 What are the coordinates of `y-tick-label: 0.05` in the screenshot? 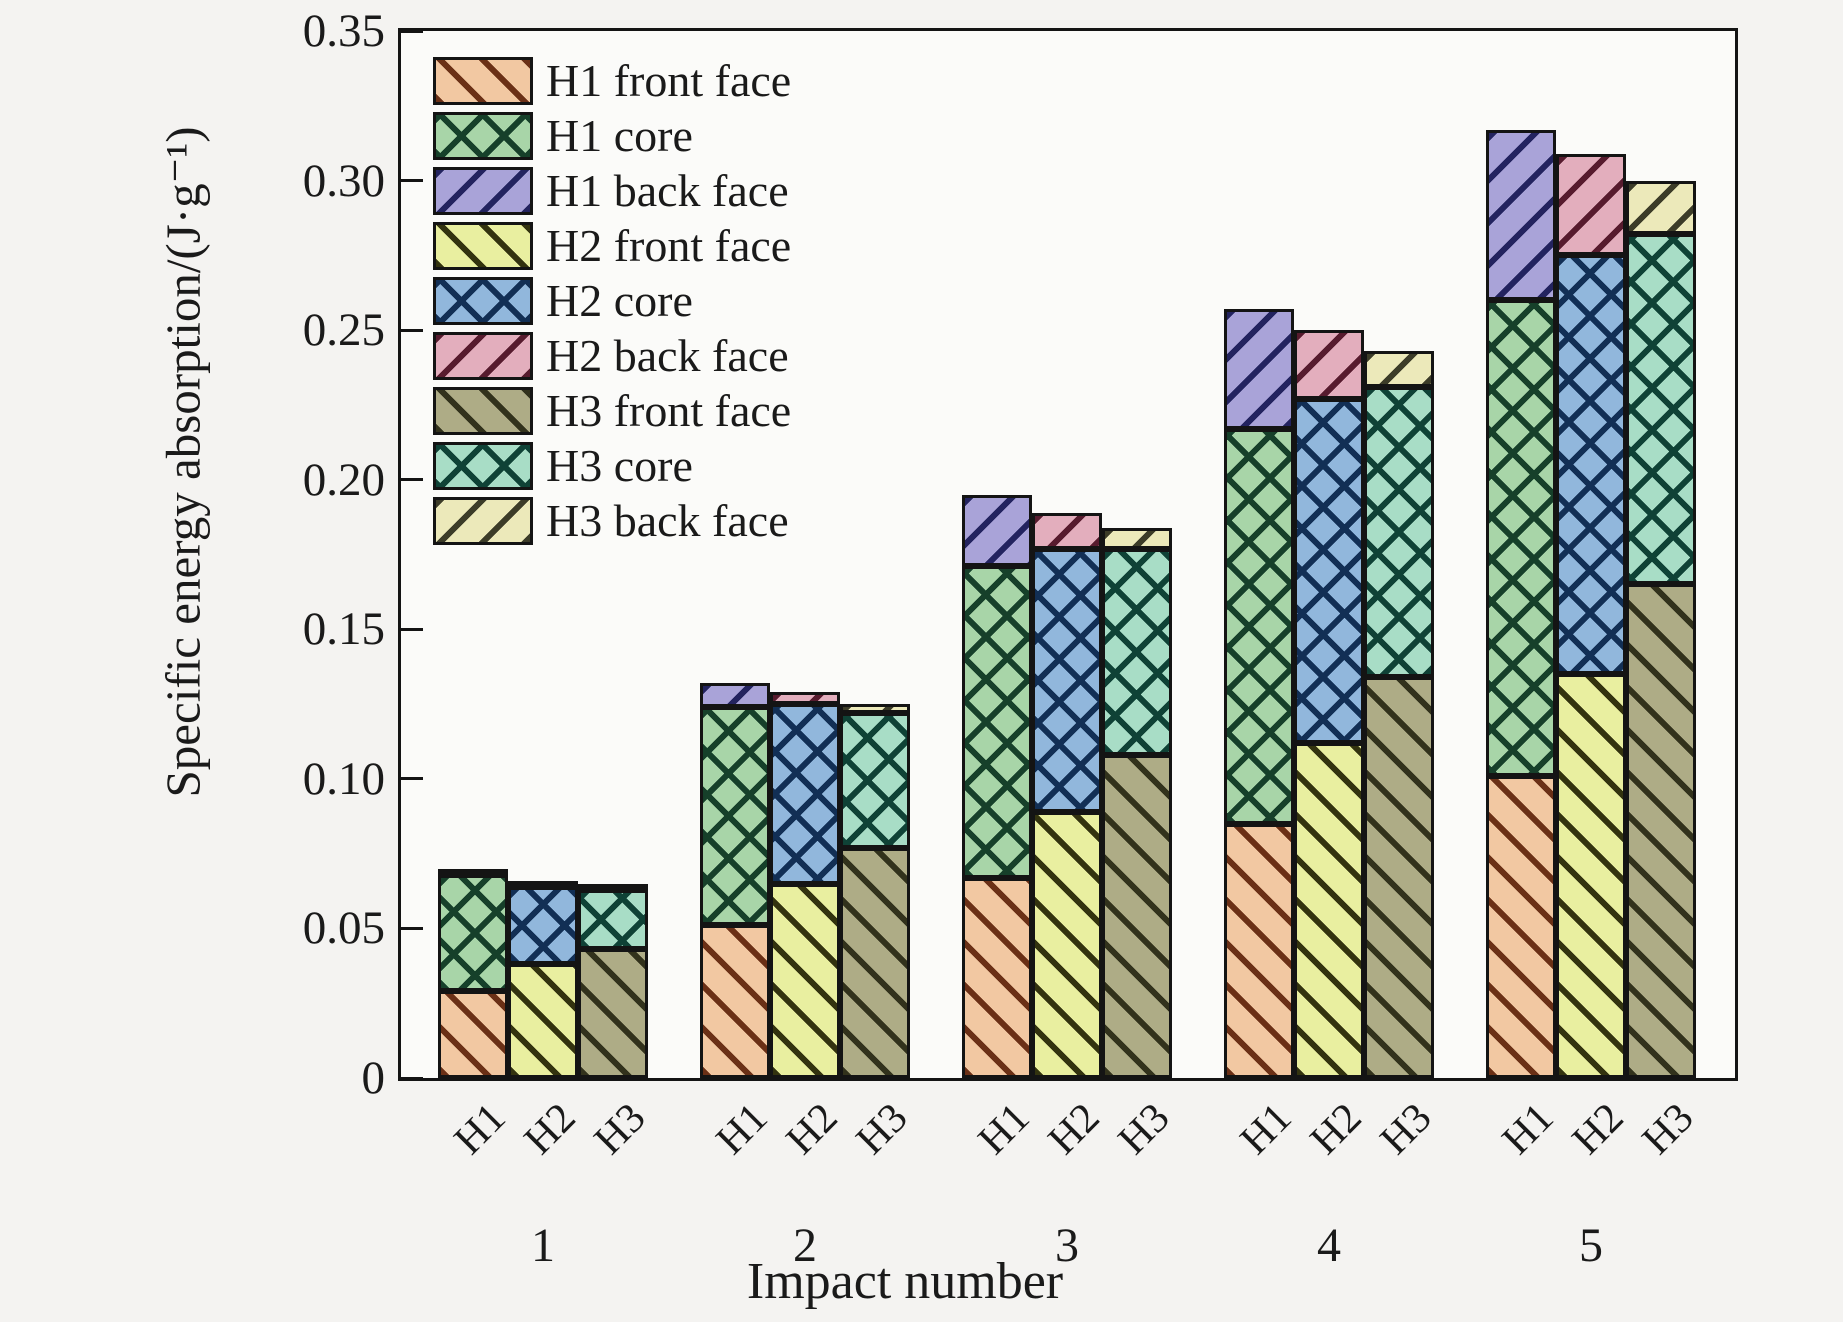 It's located at (343, 928).